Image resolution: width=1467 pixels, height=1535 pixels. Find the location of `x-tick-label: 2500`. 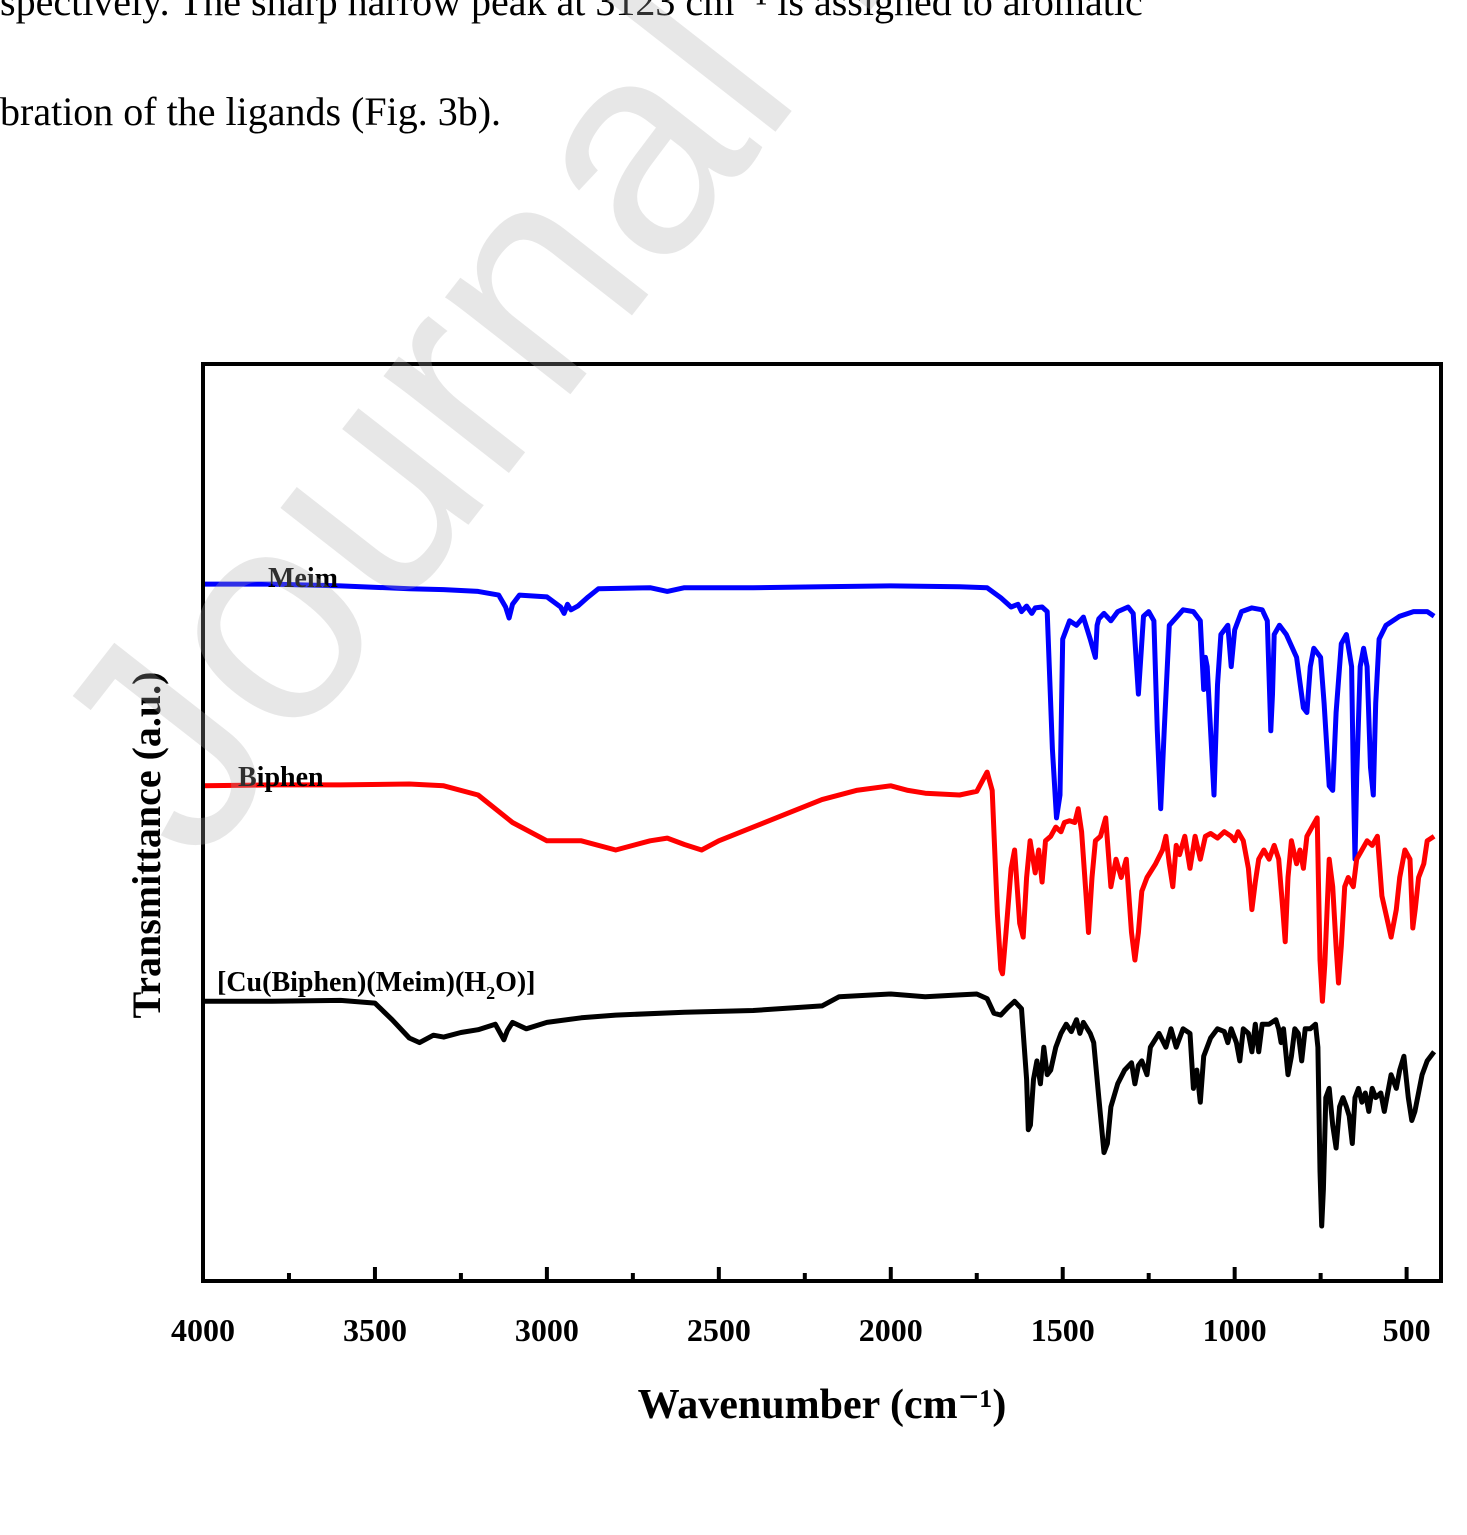

x-tick-label: 2500 is located at coordinates (719, 1330).